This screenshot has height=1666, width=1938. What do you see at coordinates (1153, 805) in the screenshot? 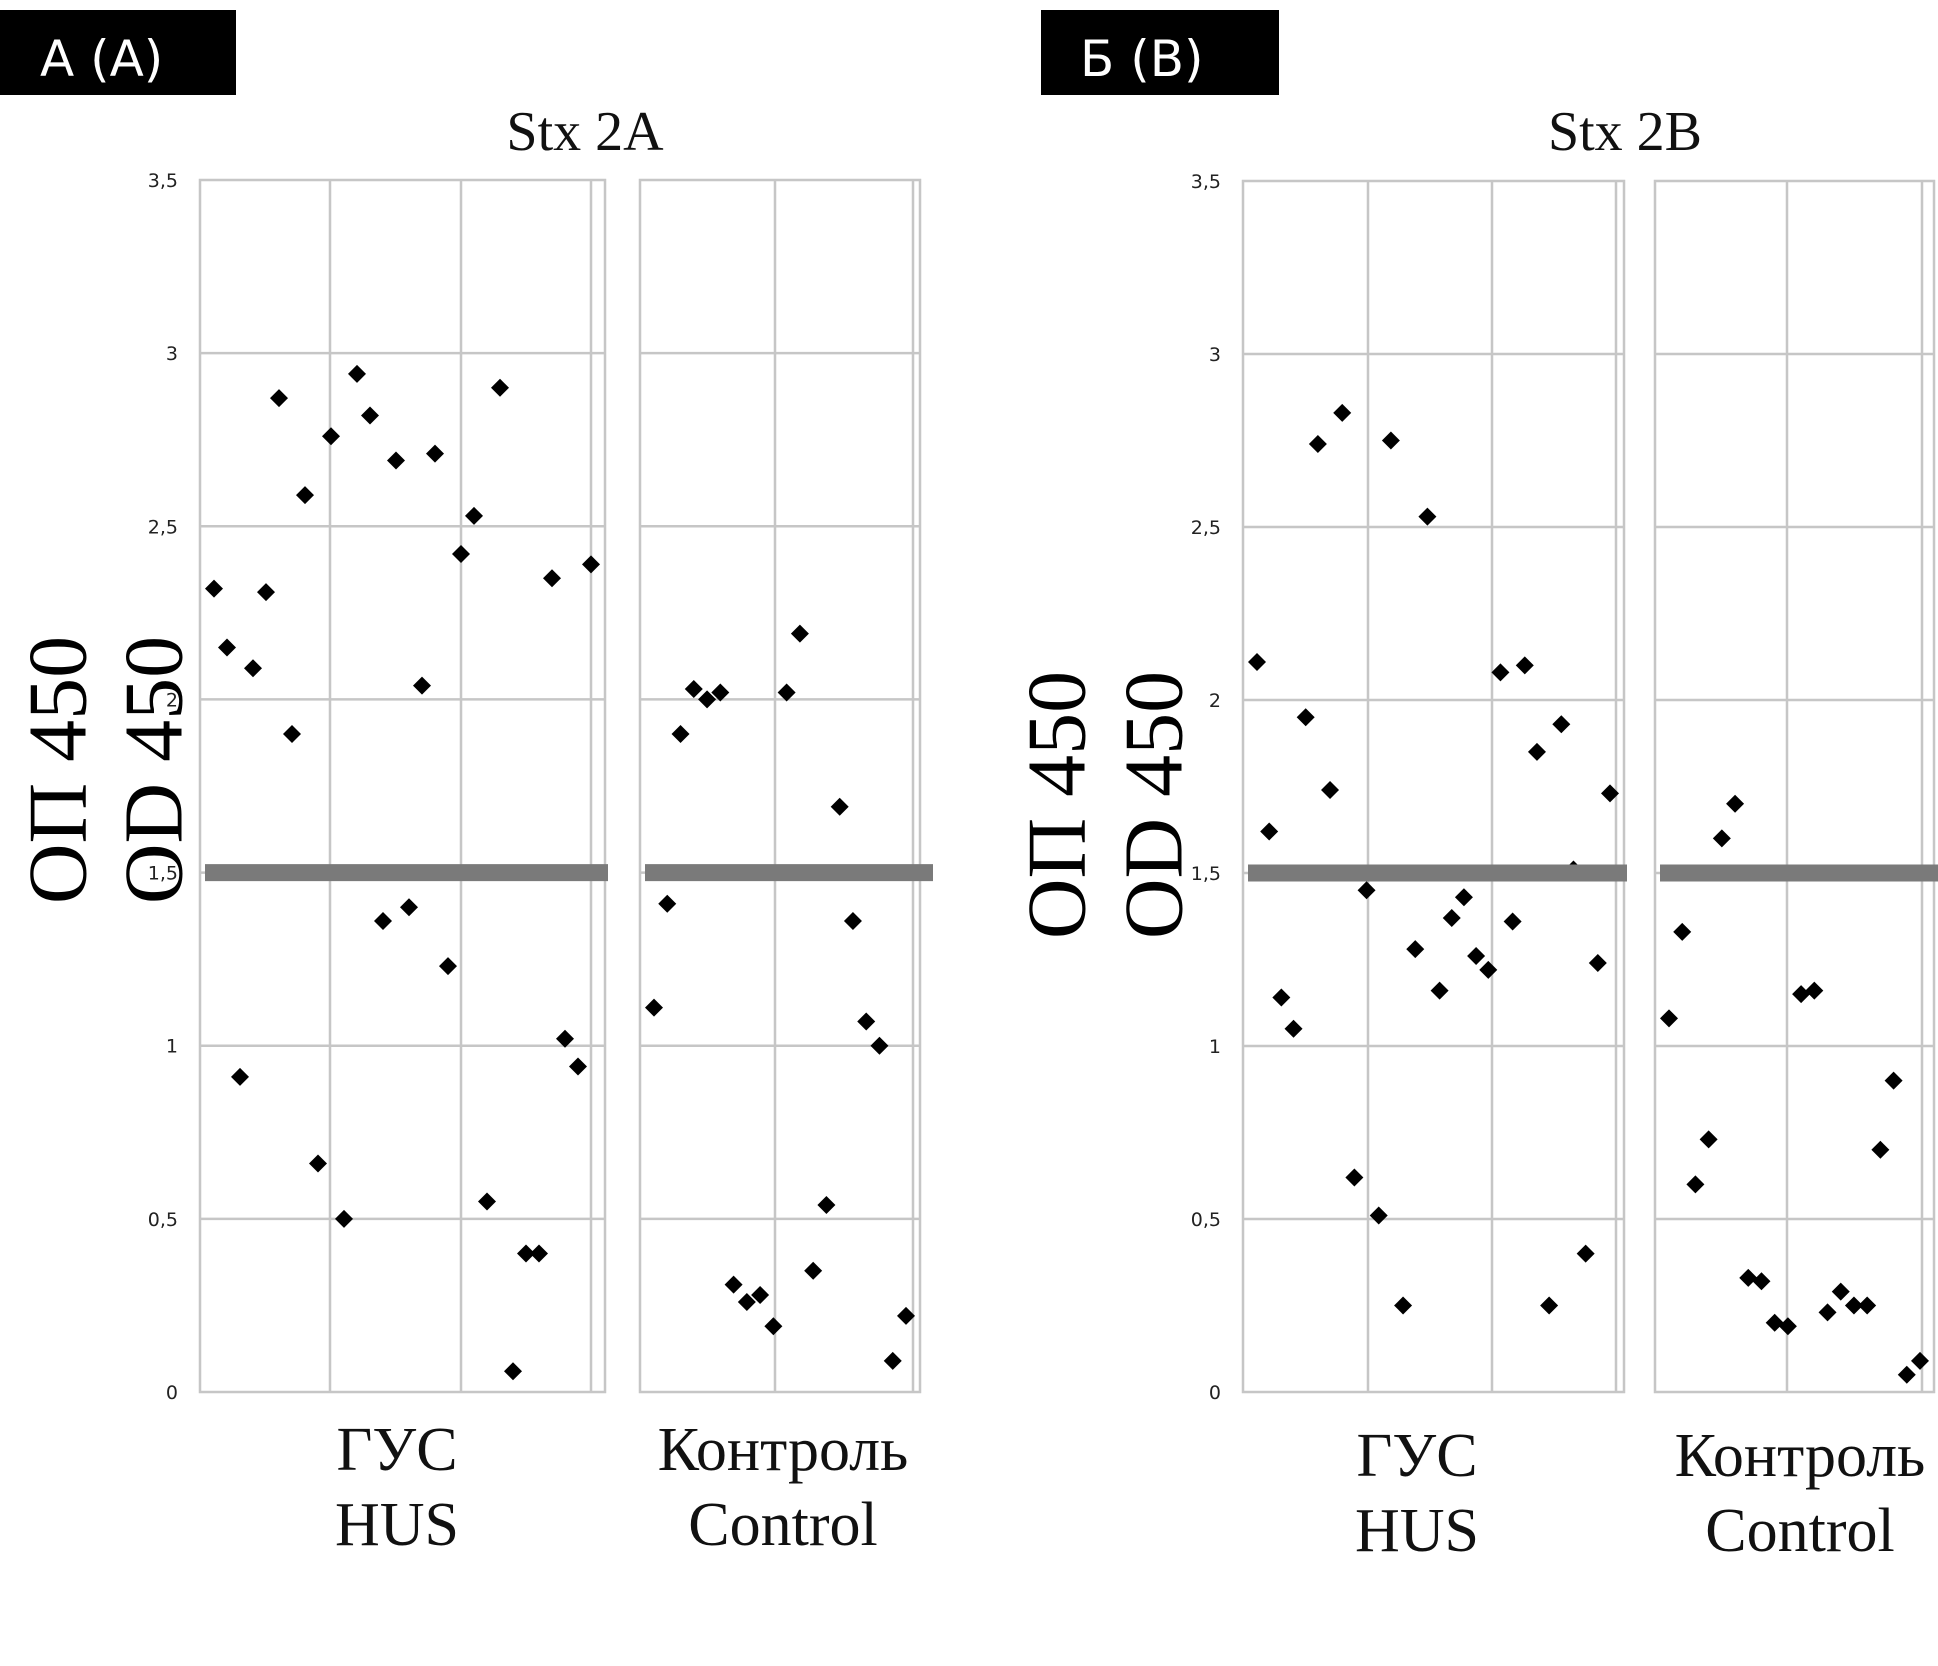
I see `y-axis-label-en: OD 450` at bounding box center [1153, 805].